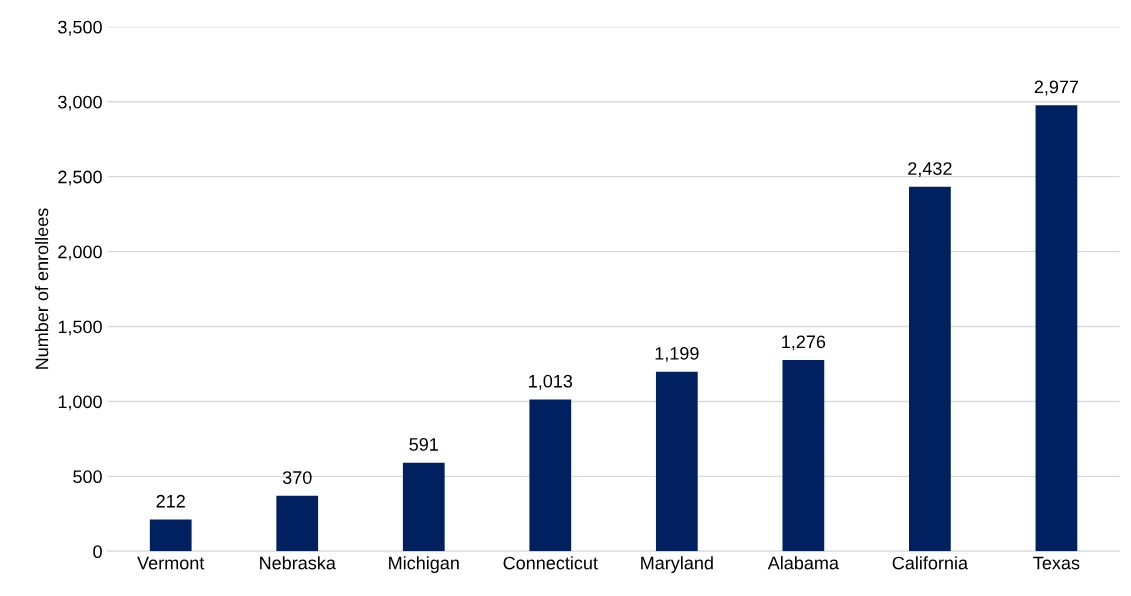 Image resolution: width=1131 pixels, height=596 pixels. Describe the element at coordinates (550, 563) in the screenshot. I see `x-tick-label: Connecticut` at that location.